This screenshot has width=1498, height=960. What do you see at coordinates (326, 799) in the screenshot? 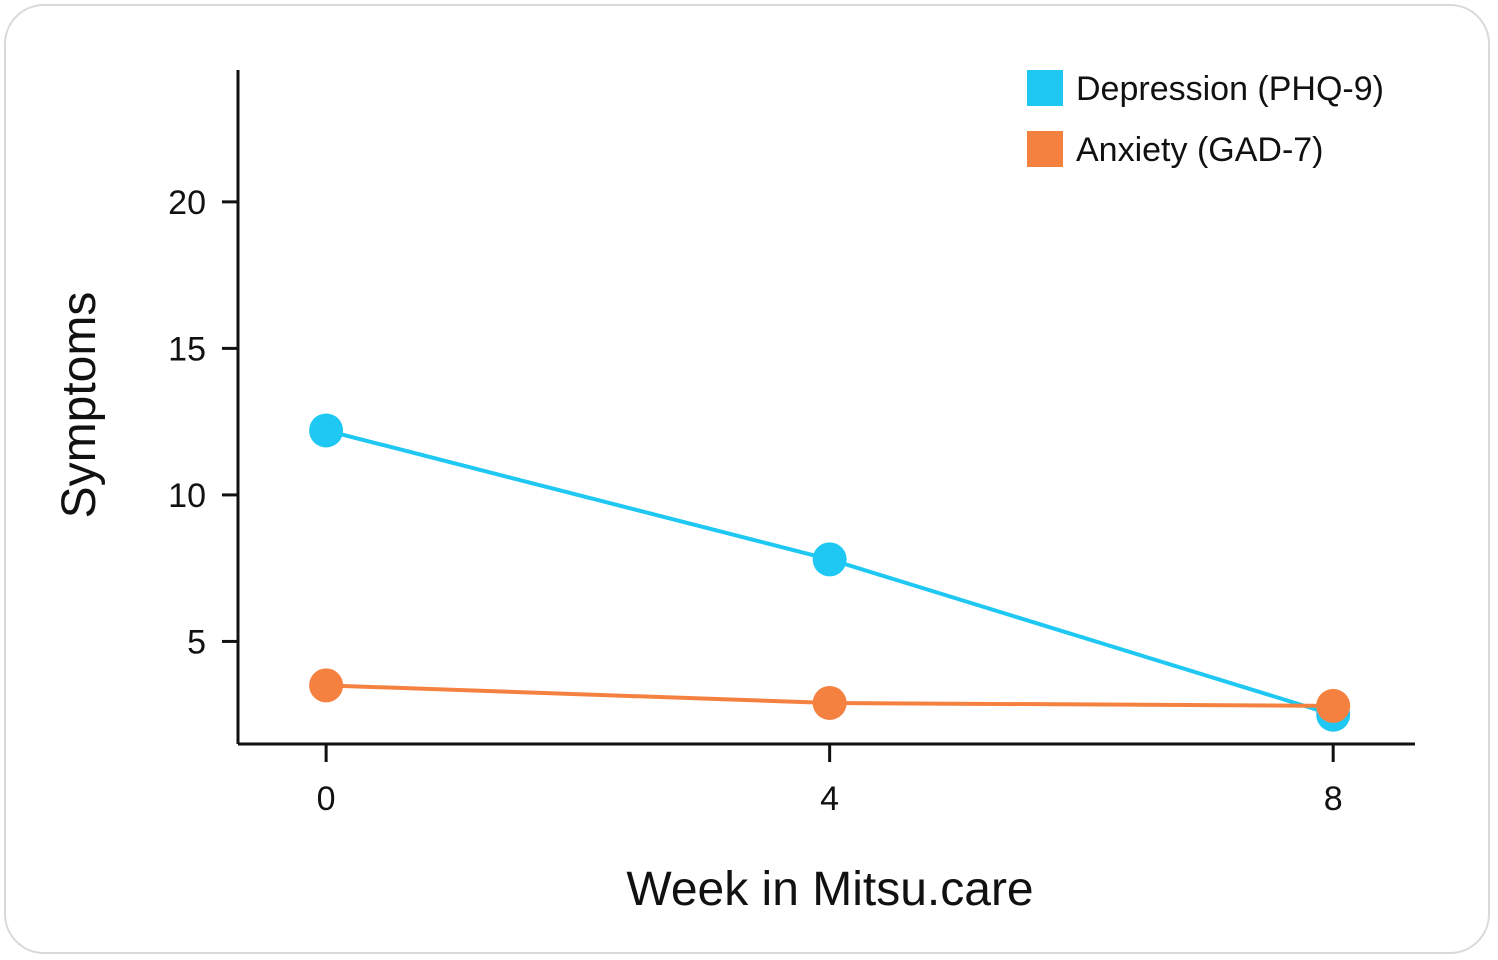
I see `x-tick-label: 0` at bounding box center [326, 799].